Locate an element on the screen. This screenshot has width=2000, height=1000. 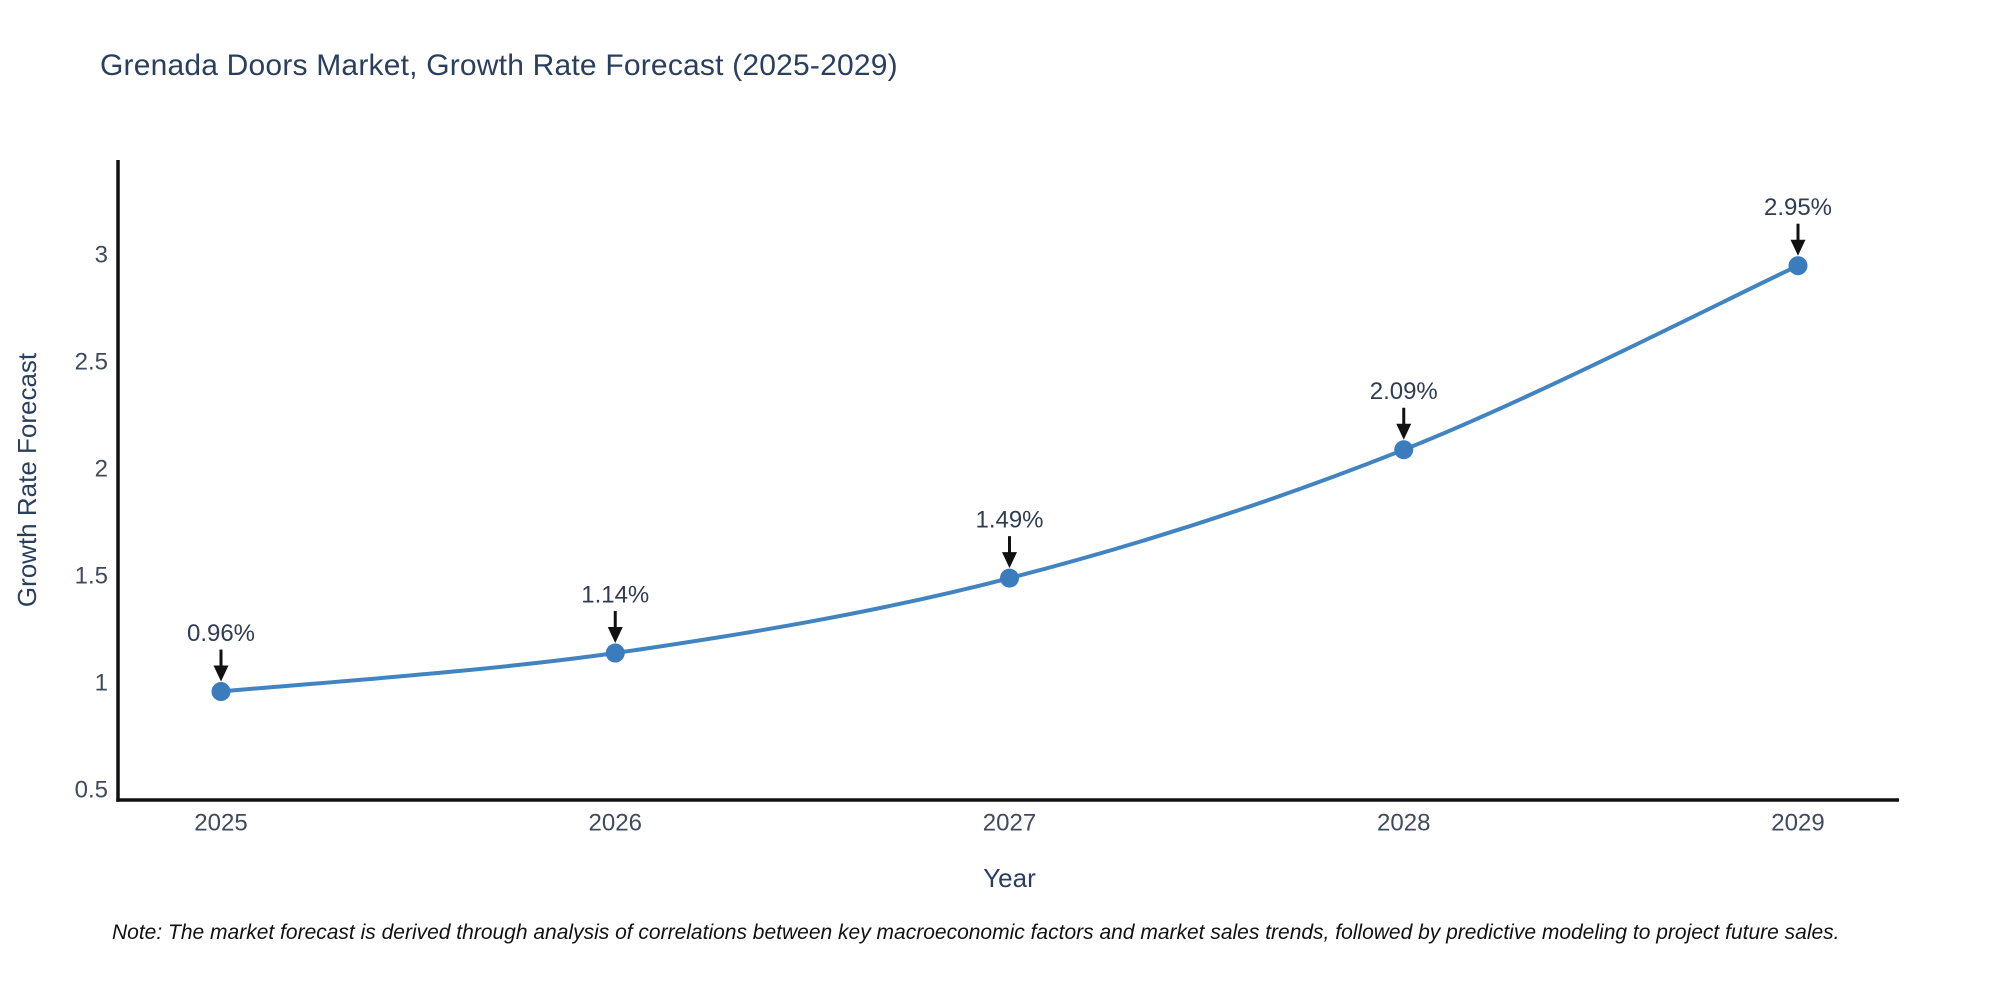
y-tick-label: 2.5 is located at coordinates (91, 362).